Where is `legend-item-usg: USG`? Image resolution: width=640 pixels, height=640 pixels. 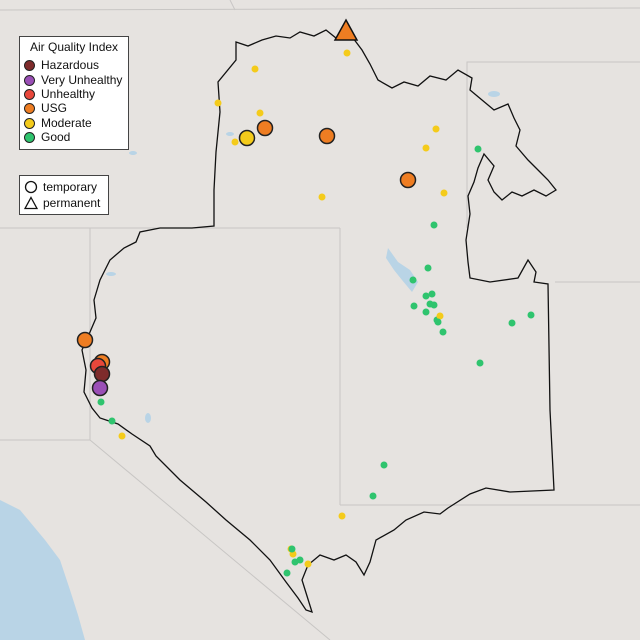
legend-item-usg: USG is located at coordinates (45, 108).